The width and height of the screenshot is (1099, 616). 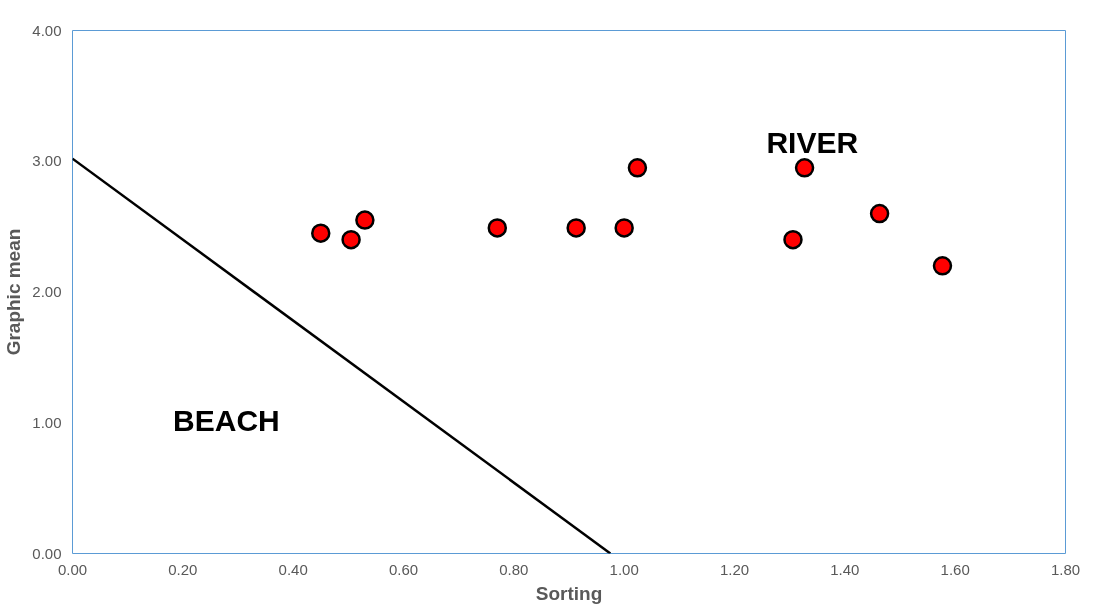 I want to click on x-tick-label: 1.20, so click(x=734, y=569).